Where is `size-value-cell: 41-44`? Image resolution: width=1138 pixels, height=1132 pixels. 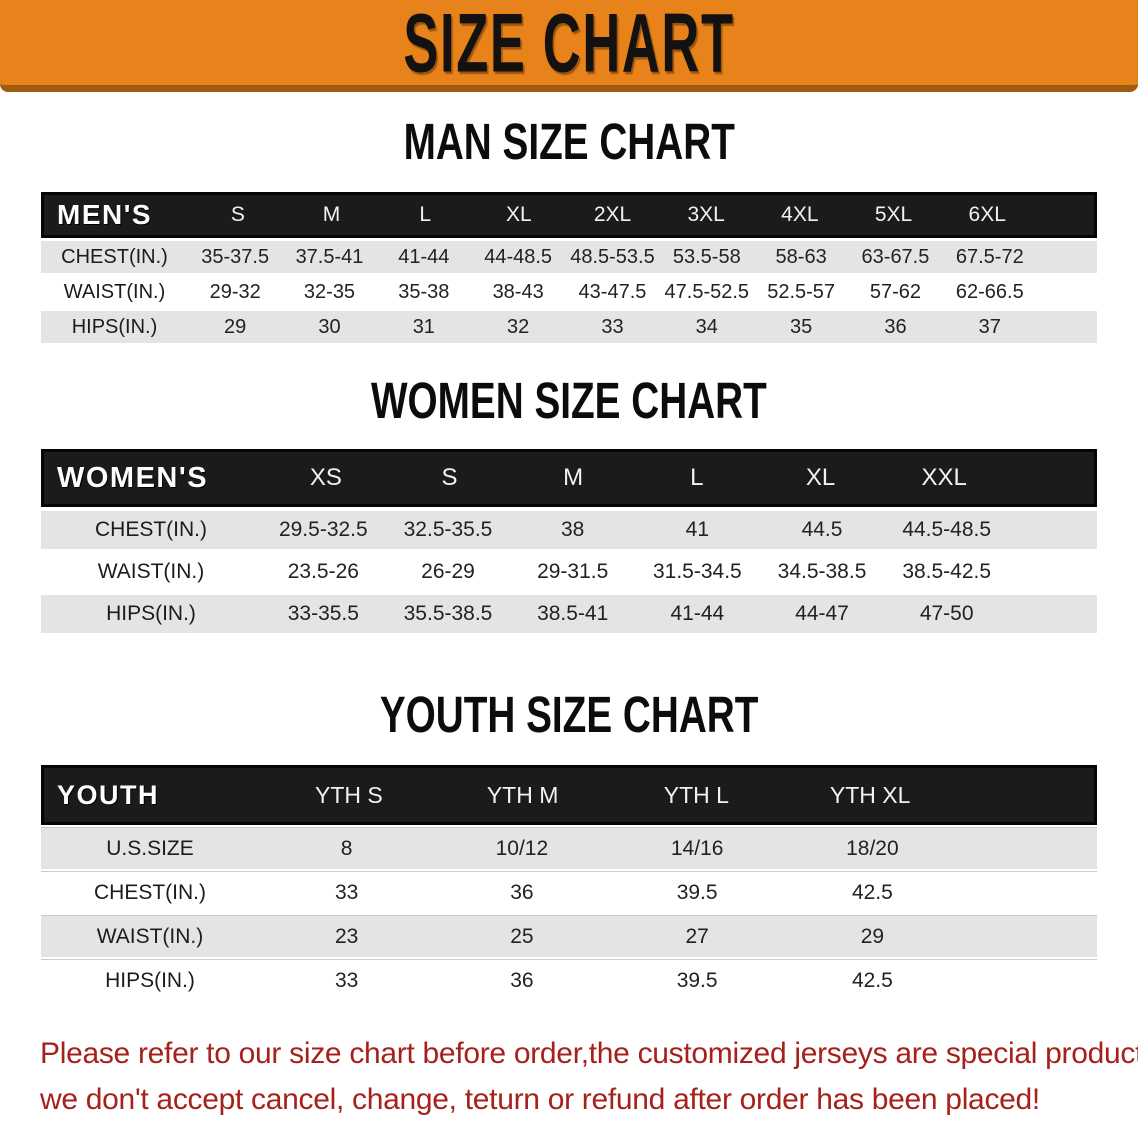 size-value-cell: 41-44 is located at coordinates (424, 256).